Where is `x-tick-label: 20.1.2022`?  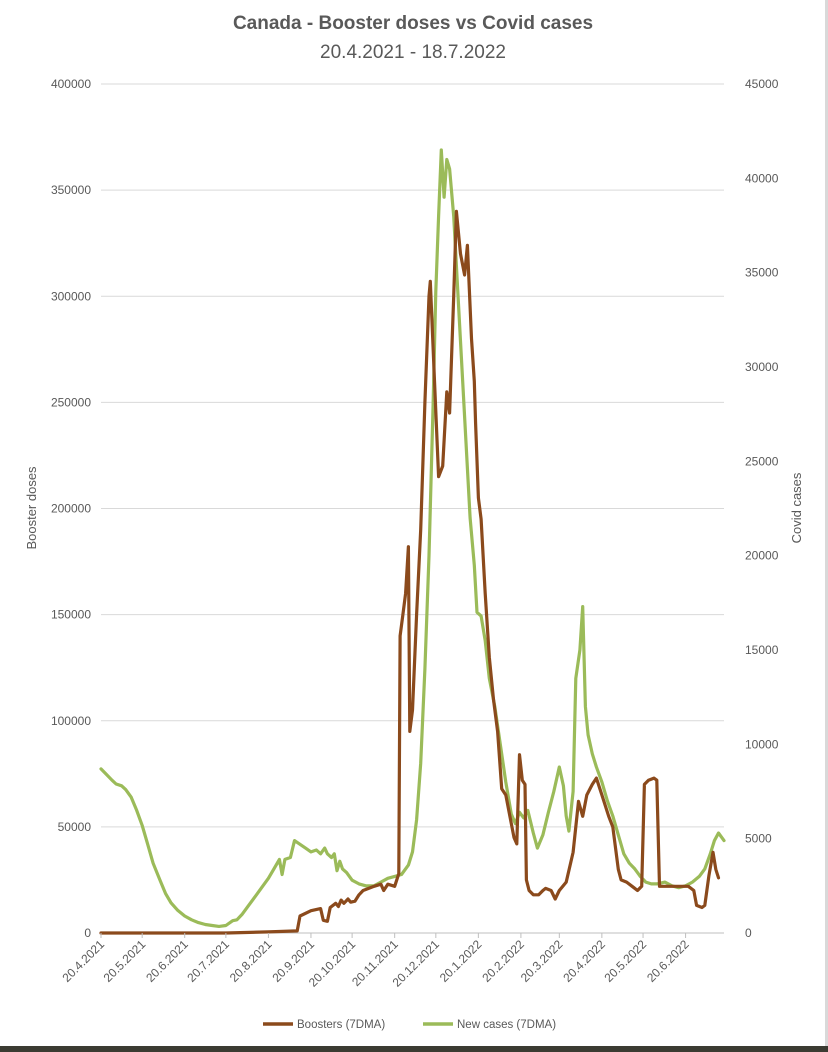 x-tick-label: 20.1.2022 is located at coordinates (461, 961).